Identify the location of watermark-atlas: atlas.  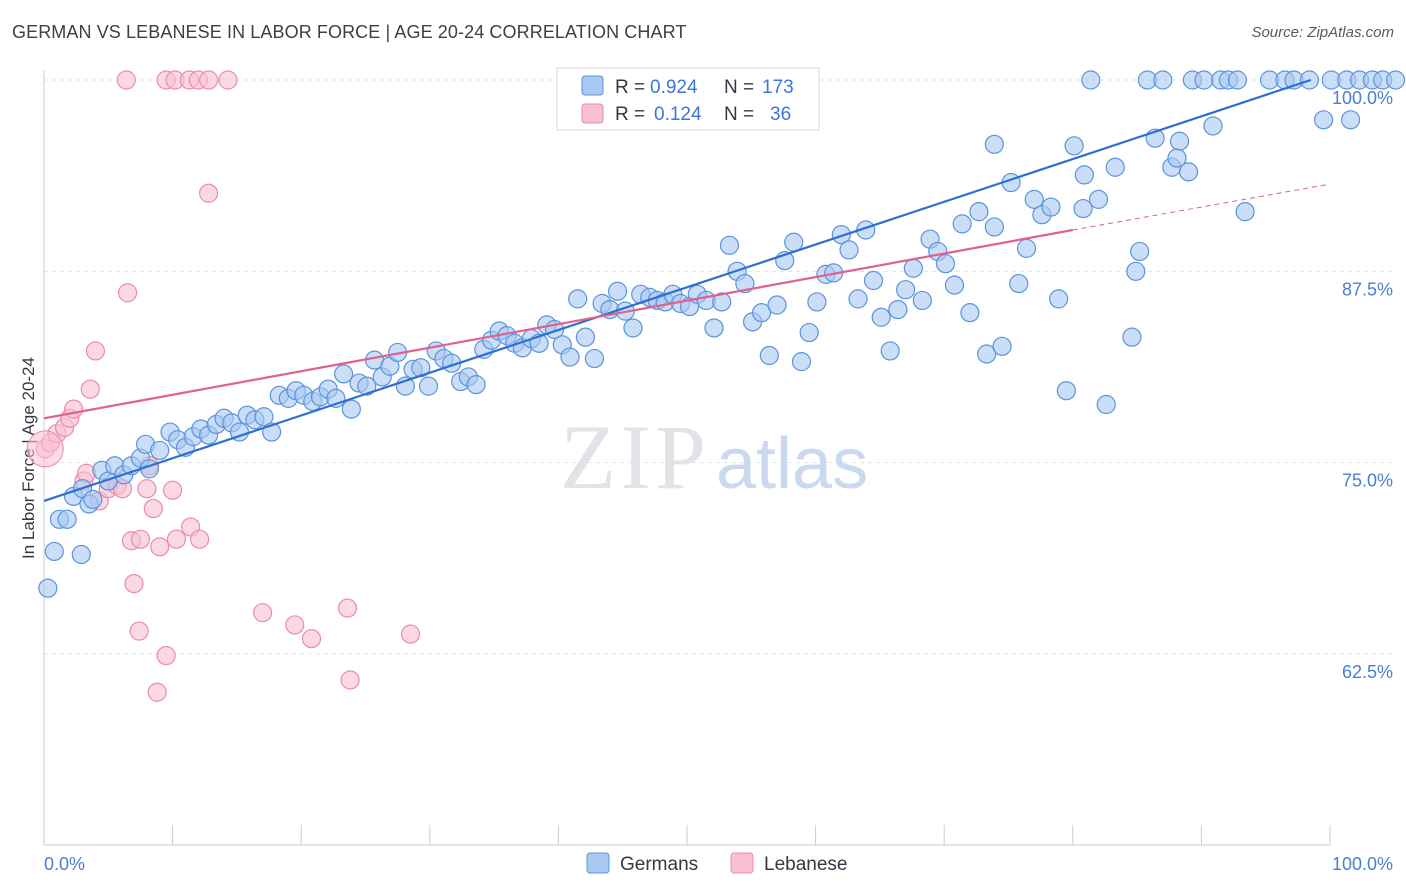
(792, 464).